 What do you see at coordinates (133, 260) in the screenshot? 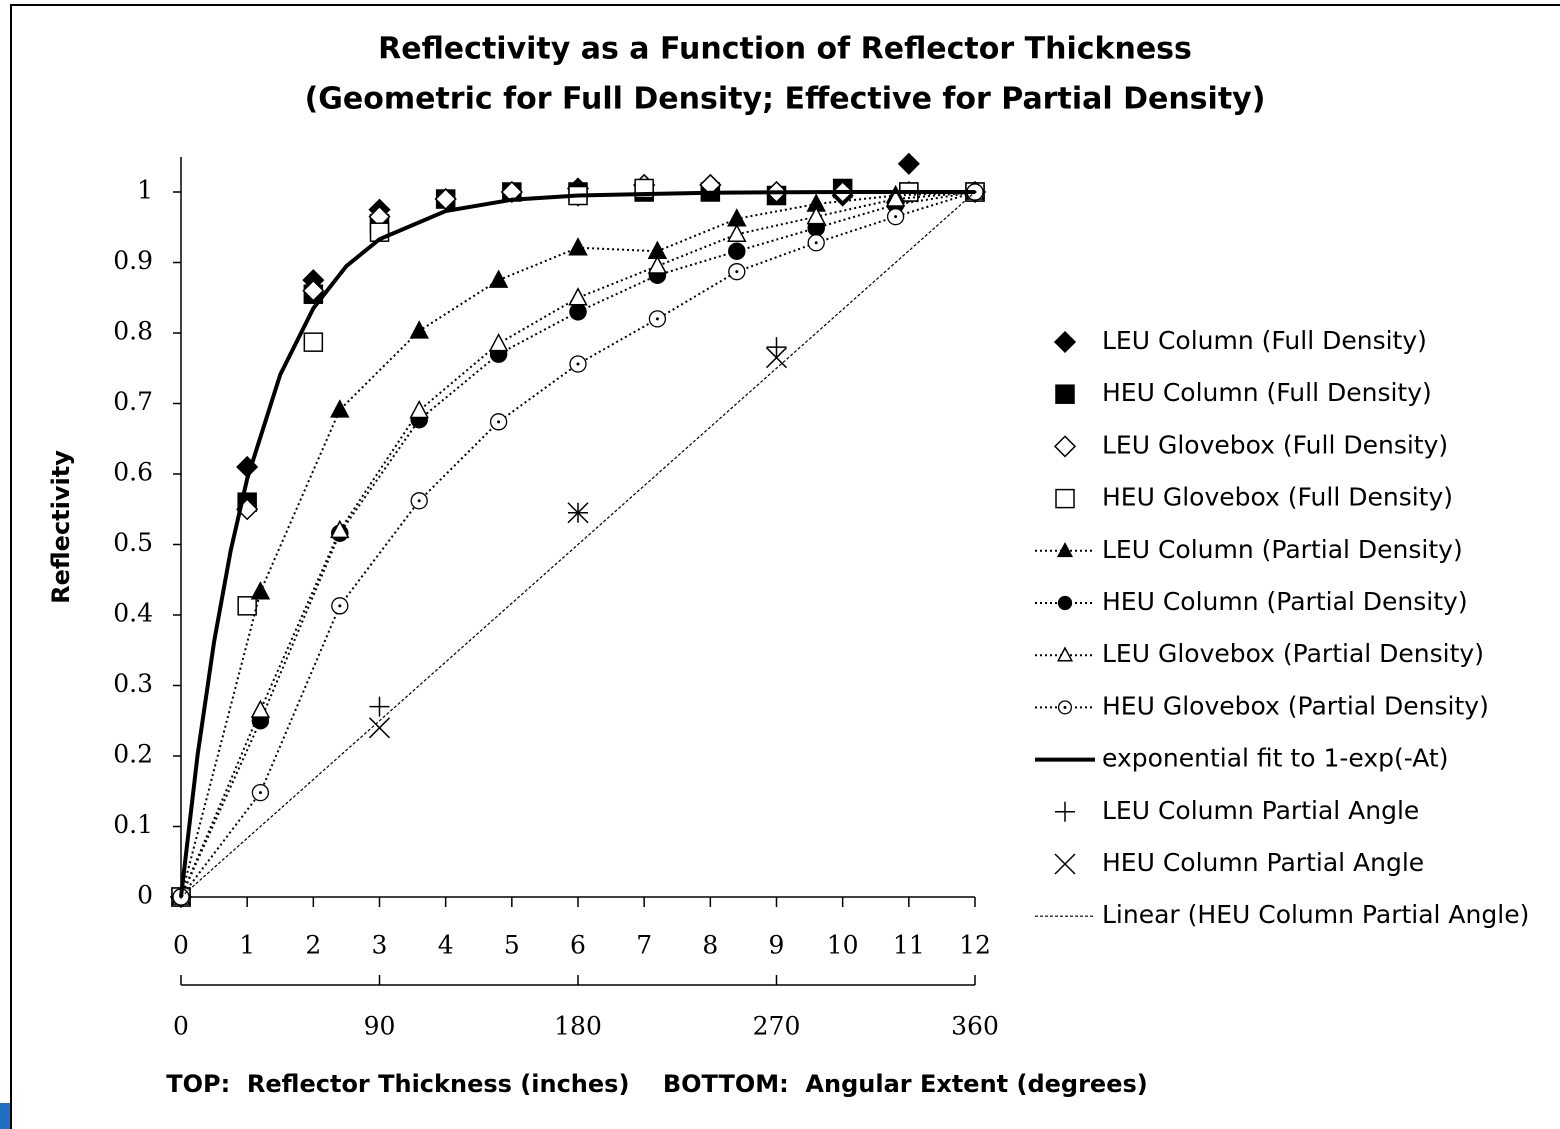
I see `y-tick-label: 0.9` at bounding box center [133, 260].